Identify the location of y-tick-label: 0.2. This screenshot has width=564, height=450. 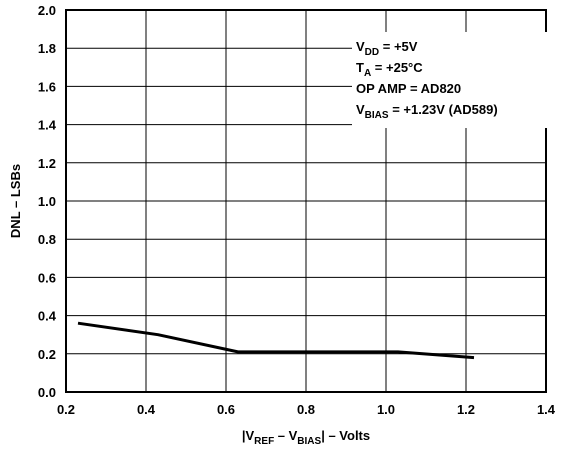
(47, 354).